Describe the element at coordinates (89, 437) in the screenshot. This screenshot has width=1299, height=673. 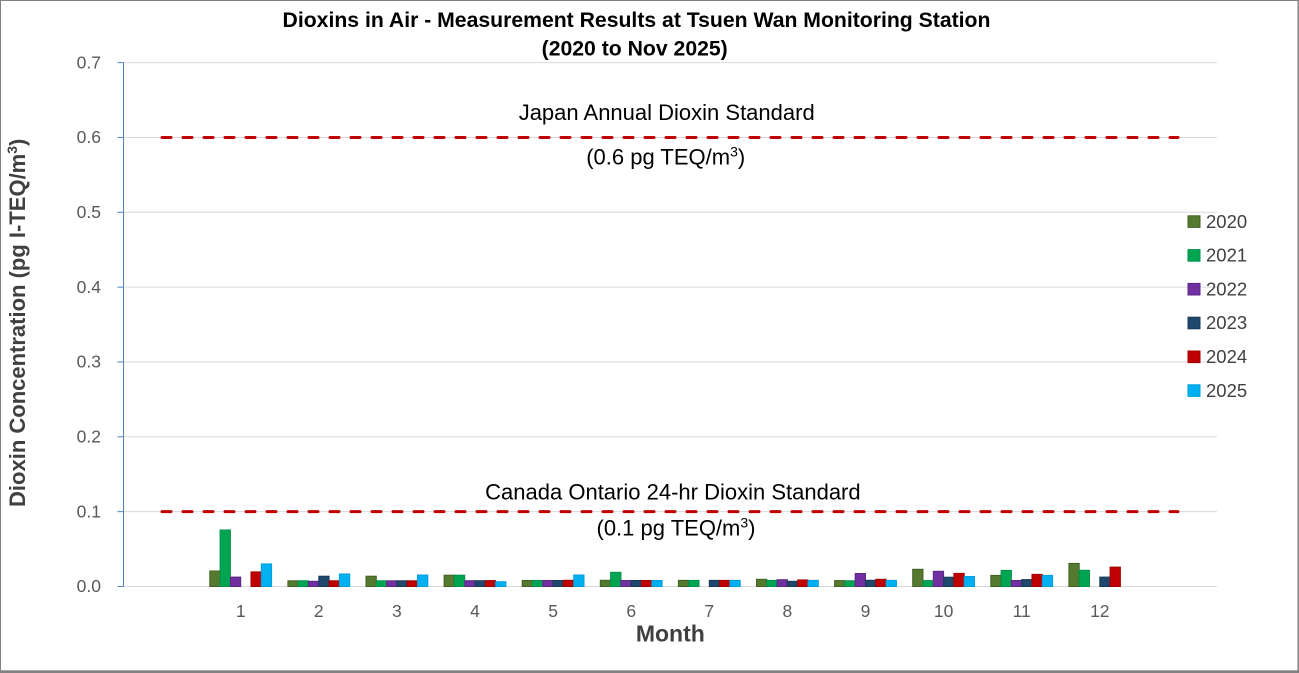
I see `svg-text: 0.2` at that location.